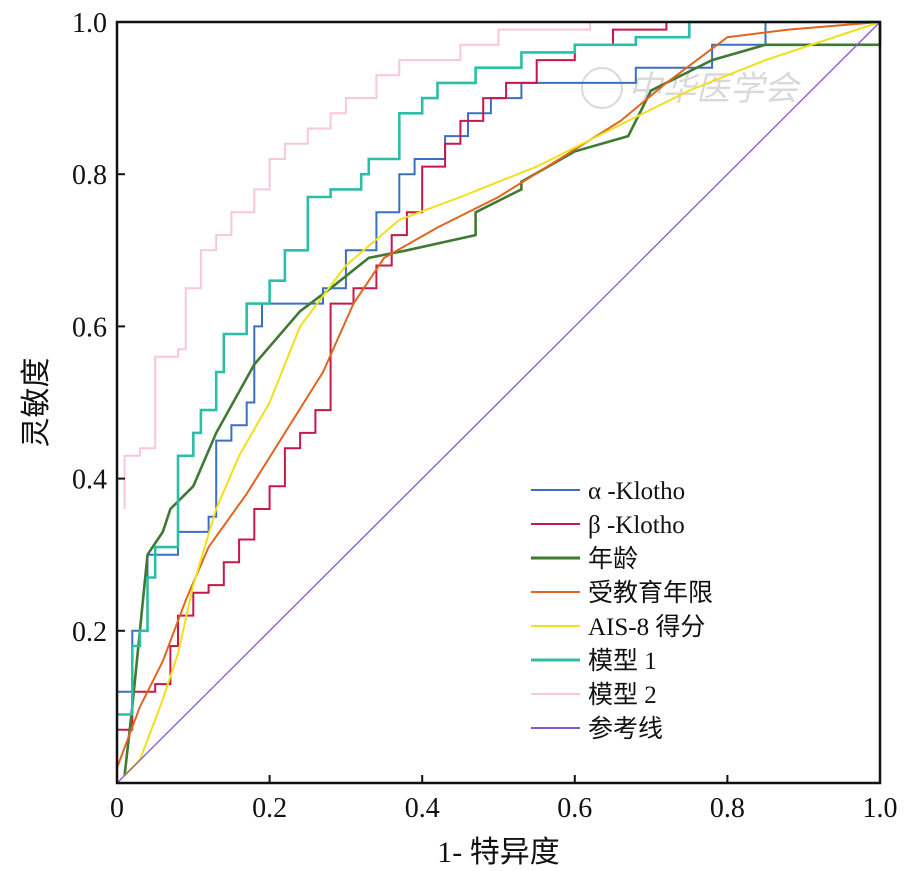 Image resolution: width=911 pixels, height=871 pixels. Describe the element at coordinates (613, 559) in the screenshot. I see `legend-label: 年龄` at that location.